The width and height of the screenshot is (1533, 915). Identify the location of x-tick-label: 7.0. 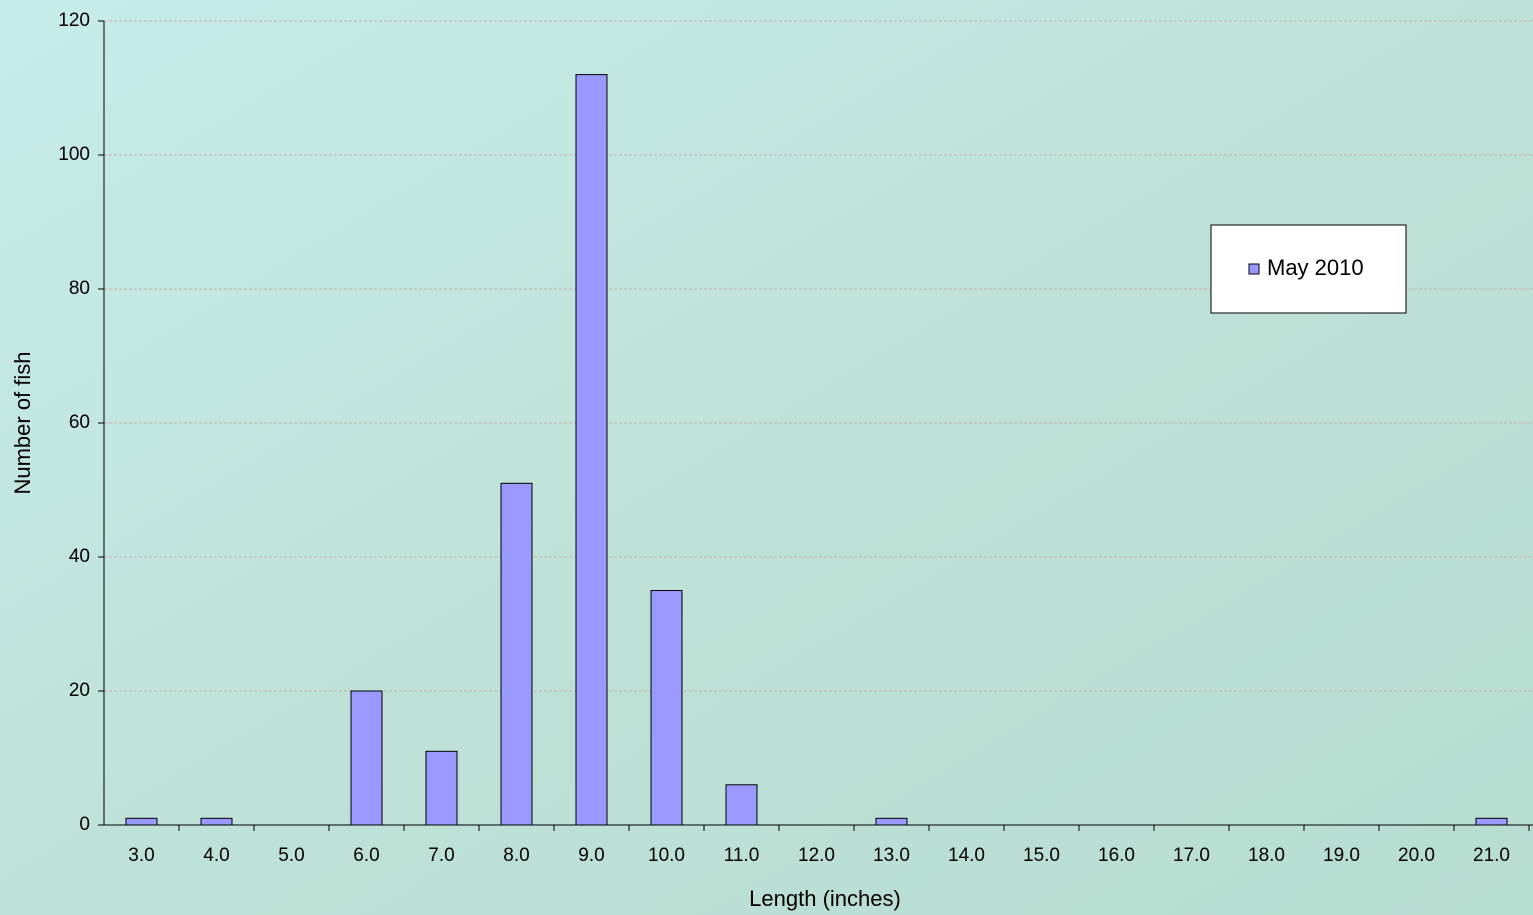
(441, 855).